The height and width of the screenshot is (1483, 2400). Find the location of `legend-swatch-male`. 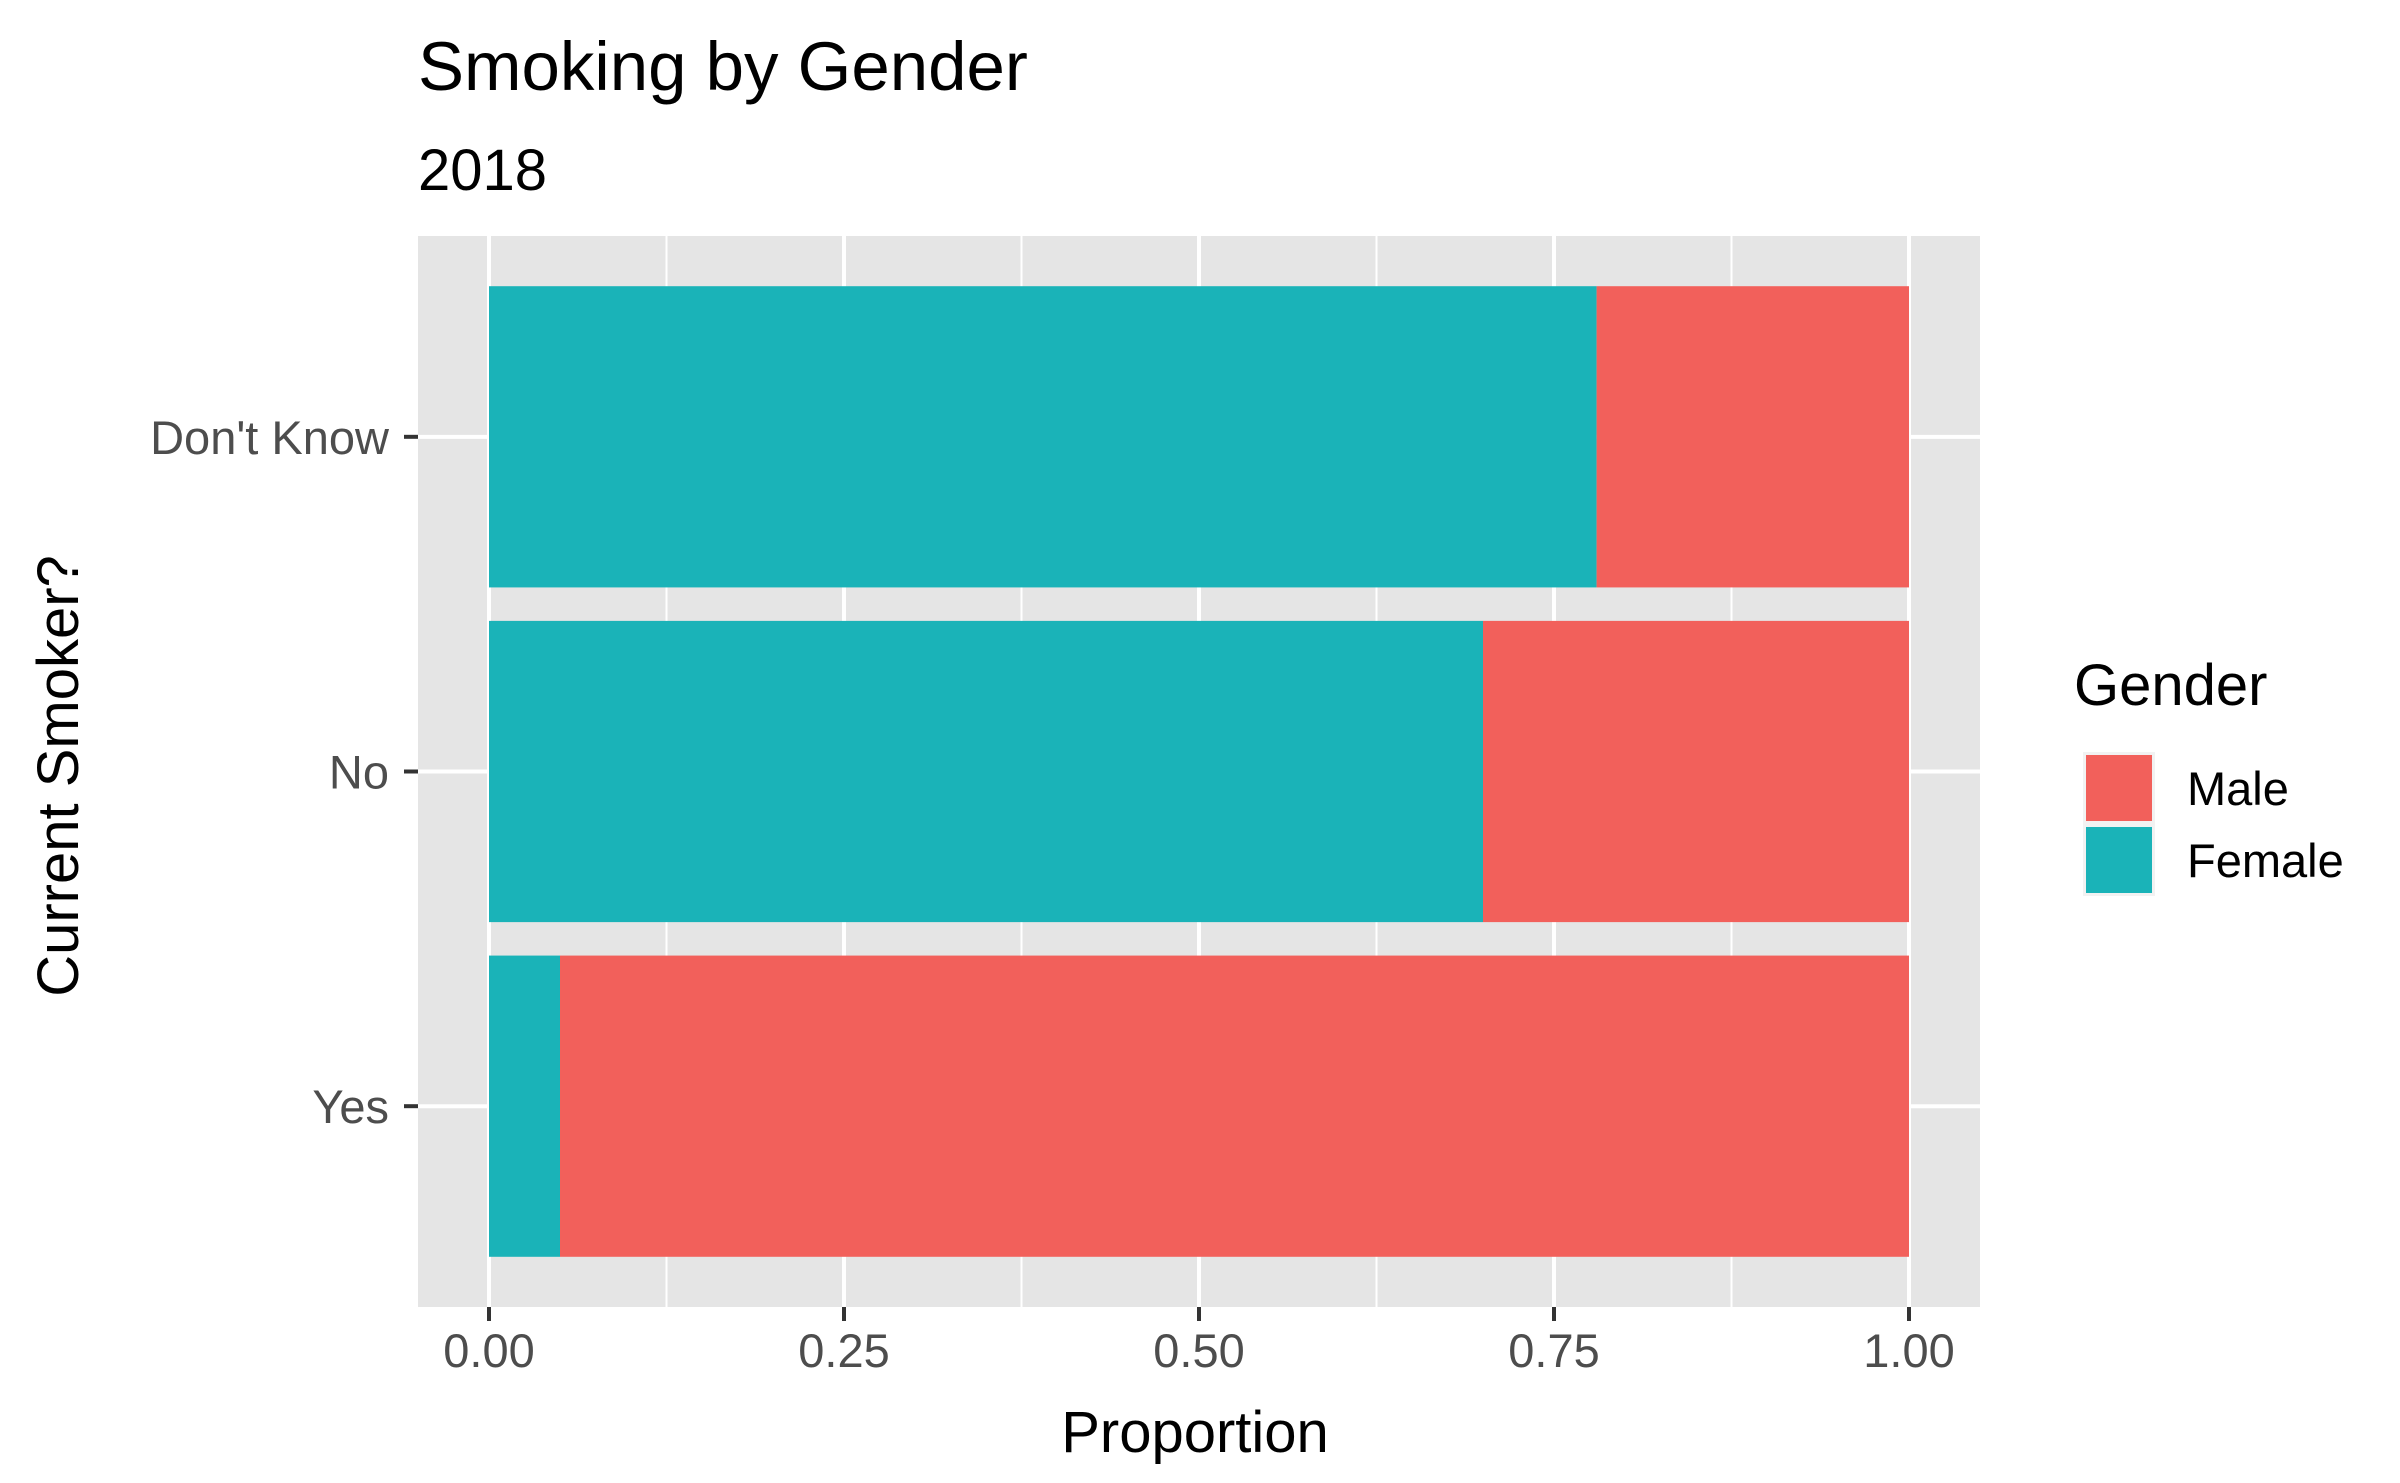

legend-swatch-male is located at coordinates (2119, 788).